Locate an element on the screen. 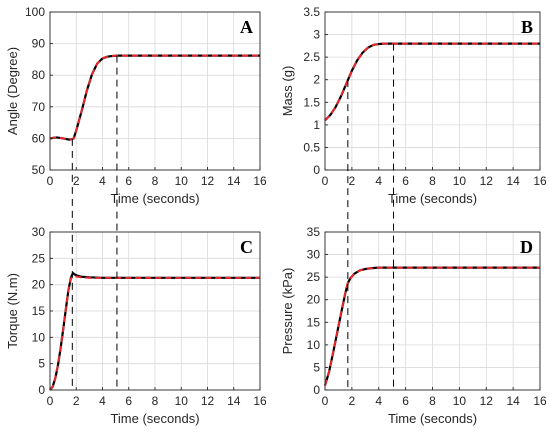  panel-d-y-tick-label: 15 is located at coordinates (314, 322).